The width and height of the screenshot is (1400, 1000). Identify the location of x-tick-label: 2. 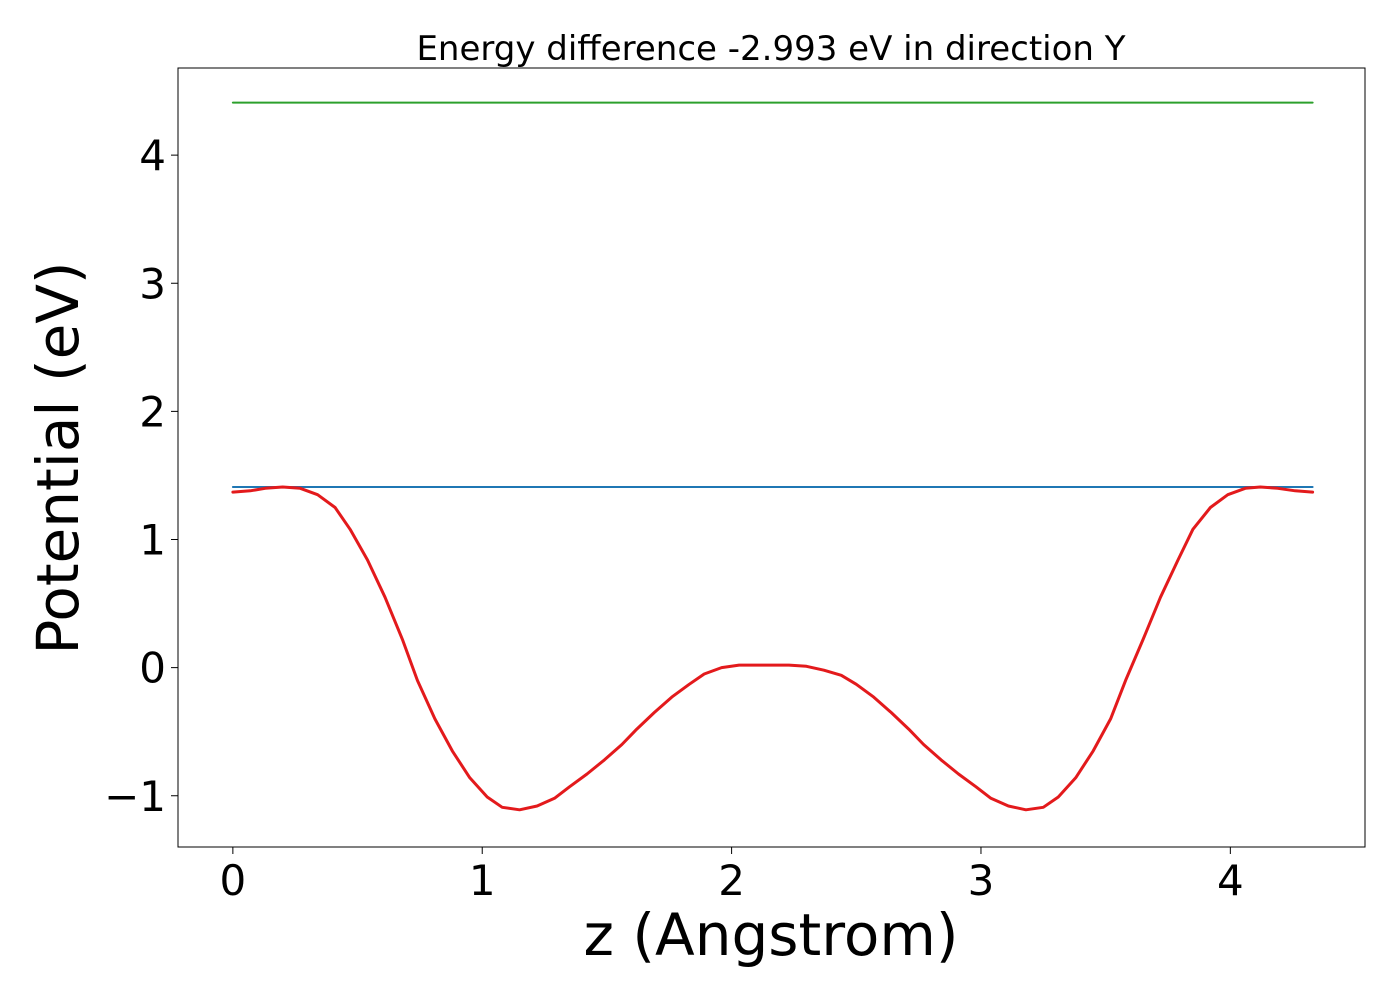
(731, 880).